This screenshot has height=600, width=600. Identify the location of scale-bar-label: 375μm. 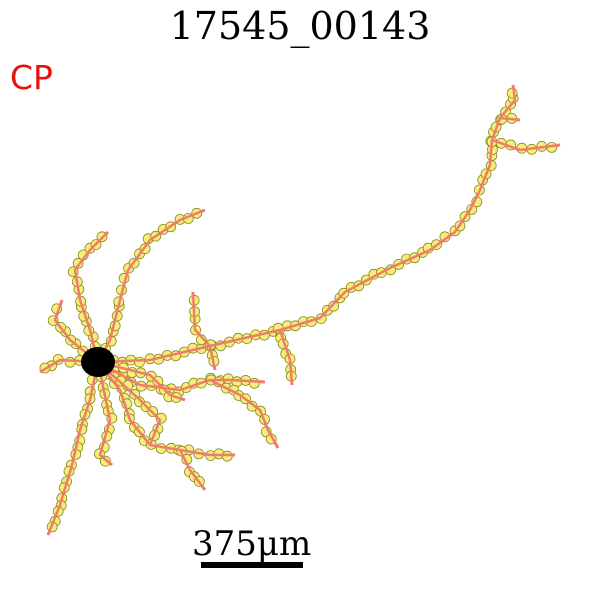
(252, 544).